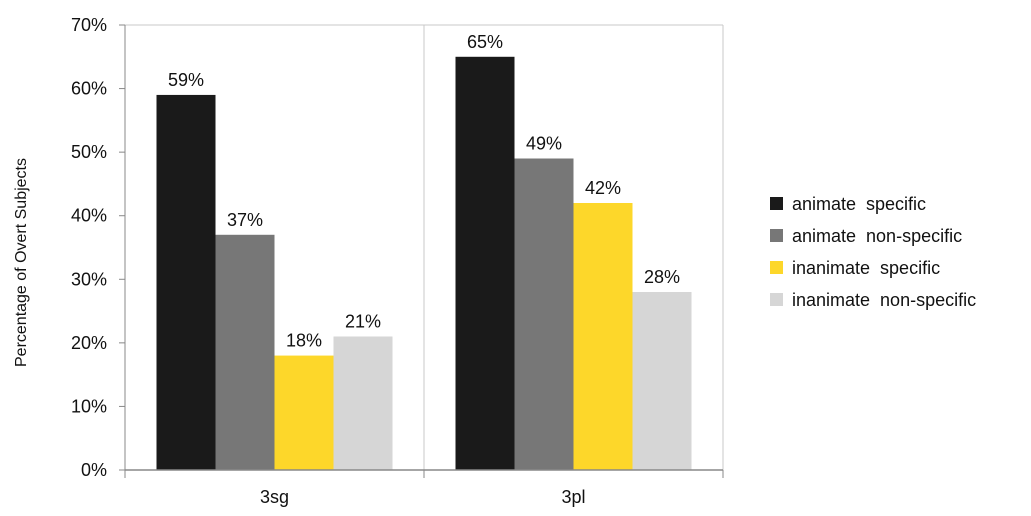 The width and height of the screenshot is (1031, 516). I want to click on legend-label: animate non-specific, so click(877, 236).